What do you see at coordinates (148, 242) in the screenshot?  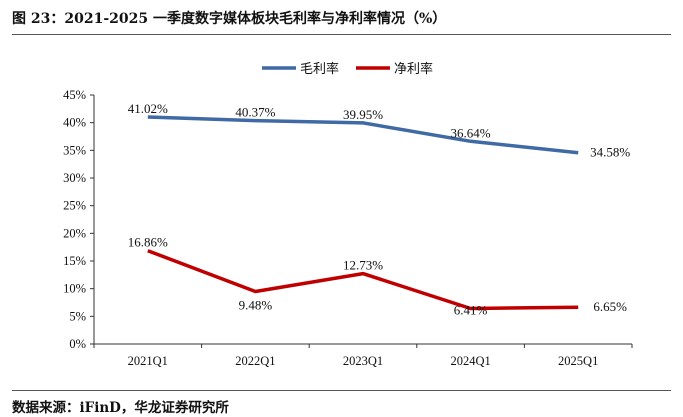 I see `data-label: 16.86%` at bounding box center [148, 242].